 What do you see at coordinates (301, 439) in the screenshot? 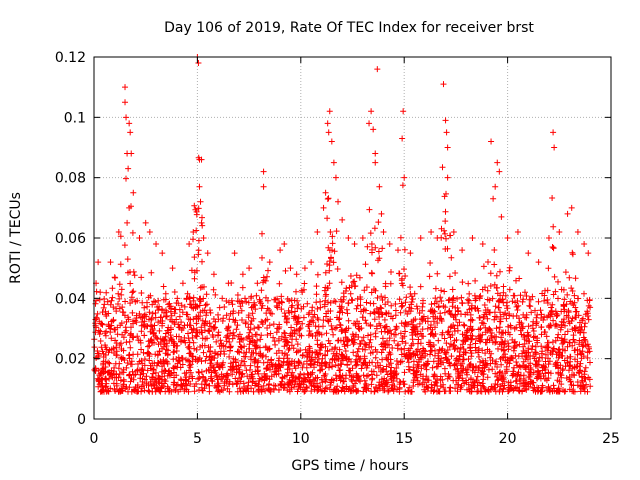
I see `x-tick-label: 10` at bounding box center [301, 439].